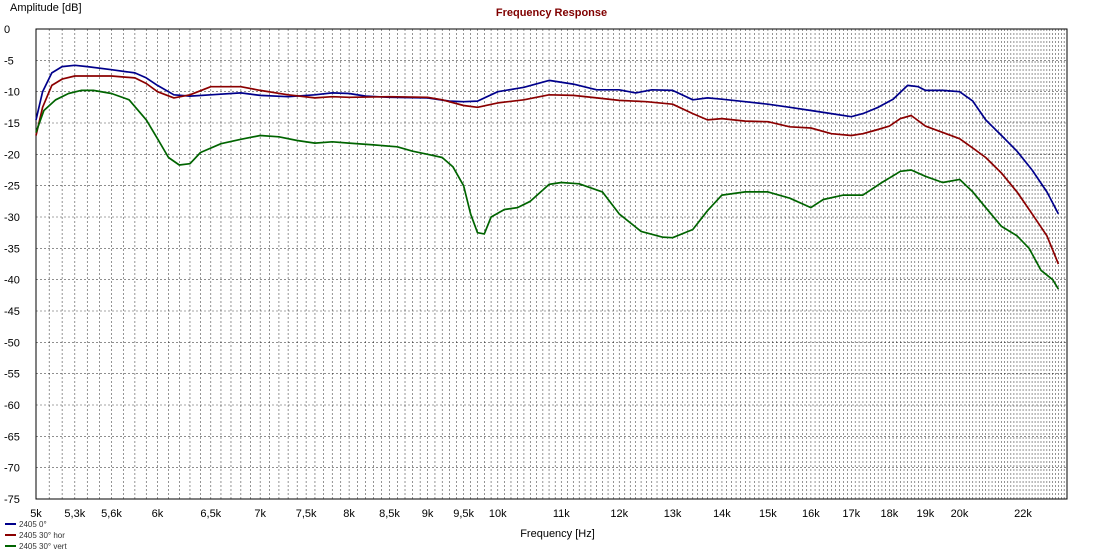 This screenshot has width=1117, height=551. Describe the element at coordinates (768, 514) in the screenshot. I see `x-tick-label: 15k` at that location.